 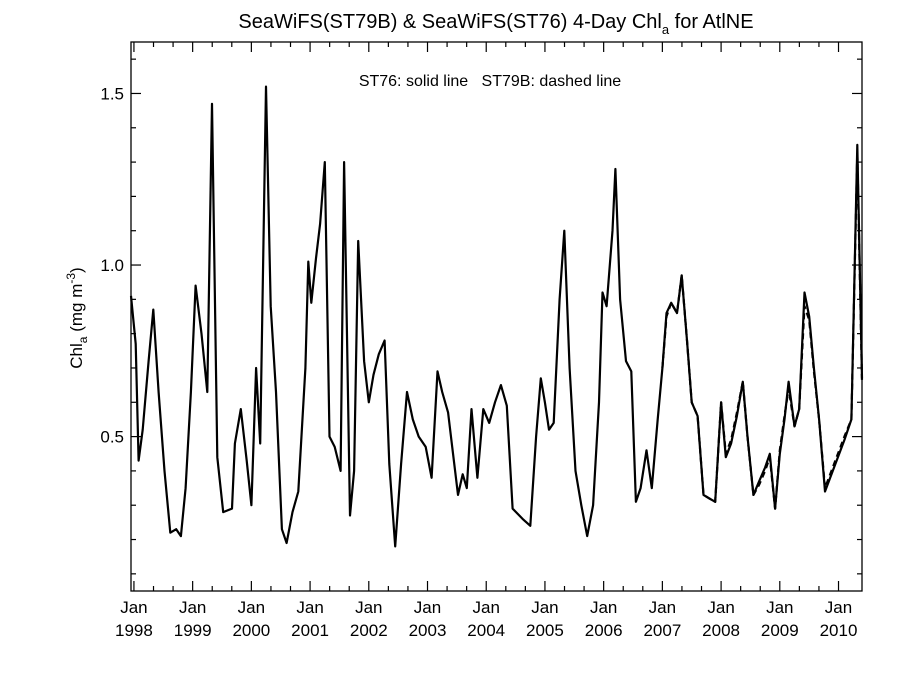 What do you see at coordinates (112, 437) in the screenshot?
I see `y-tick-label: 0.5` at bounding box center [112, 437].